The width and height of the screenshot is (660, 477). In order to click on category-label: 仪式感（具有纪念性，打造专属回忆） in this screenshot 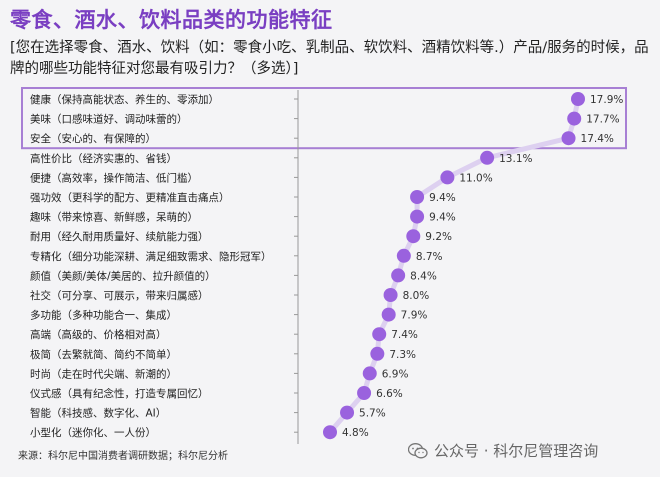, I will do `click(119, 393)`.